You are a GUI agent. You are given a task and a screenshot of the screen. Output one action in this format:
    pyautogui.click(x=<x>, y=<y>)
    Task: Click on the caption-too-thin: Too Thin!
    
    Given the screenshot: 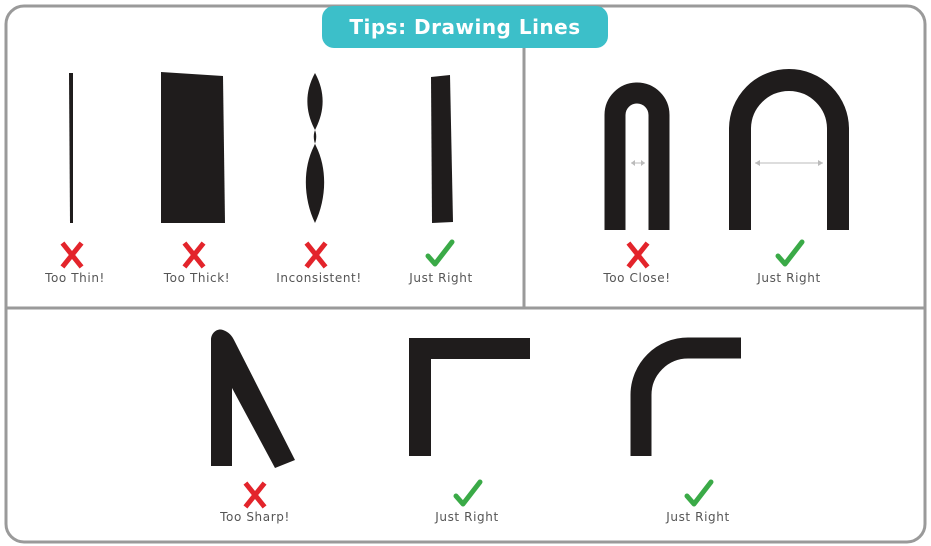 What is the action you would take?
    pyautogui.click(x=75, y=278)
    